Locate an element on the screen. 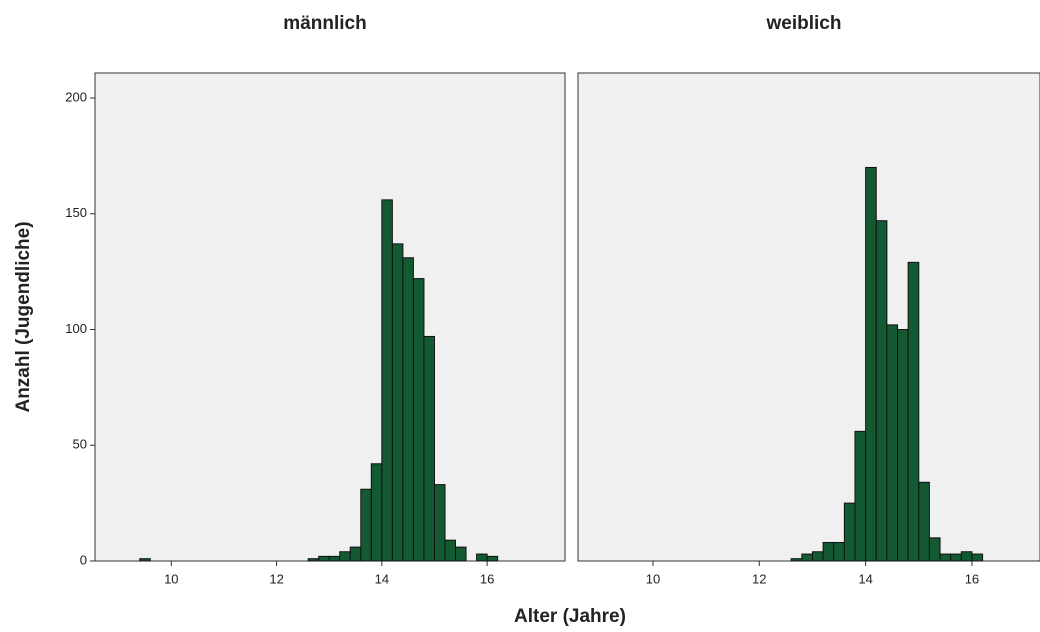 This screenshot has width=1040, height=632. y-tick-label: 0 is located at coordinates (83, 559).